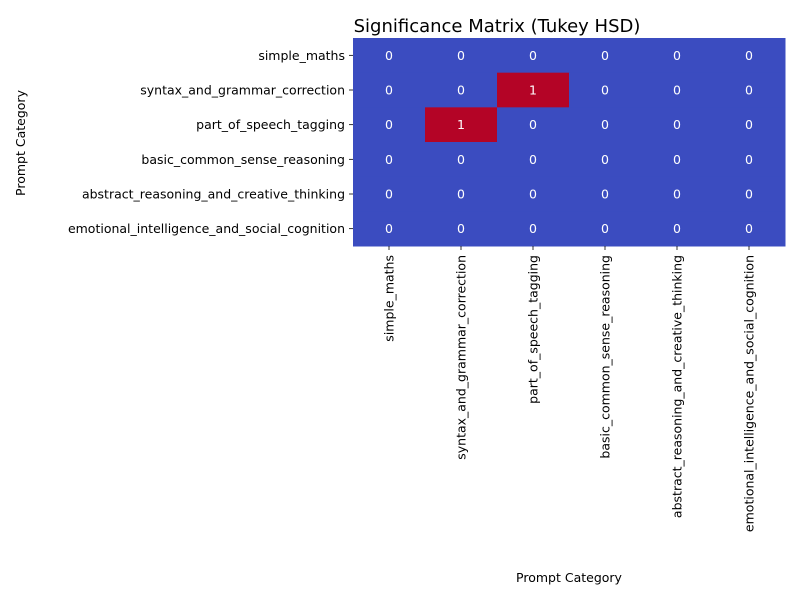 The width and height of the screenshot is (800, 600). Describe the element at coordinates (605, 357) in the screenshot. I see `x-tick-label: basic_common_sense_reasoning` at that location.